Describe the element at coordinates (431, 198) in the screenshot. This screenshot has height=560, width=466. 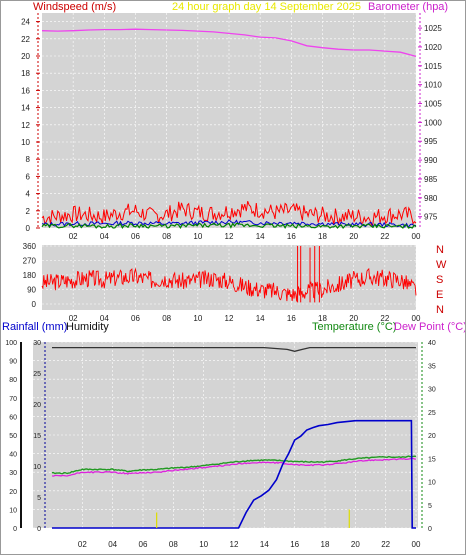
I see `barometer-y-tick-label: 980` at that location.